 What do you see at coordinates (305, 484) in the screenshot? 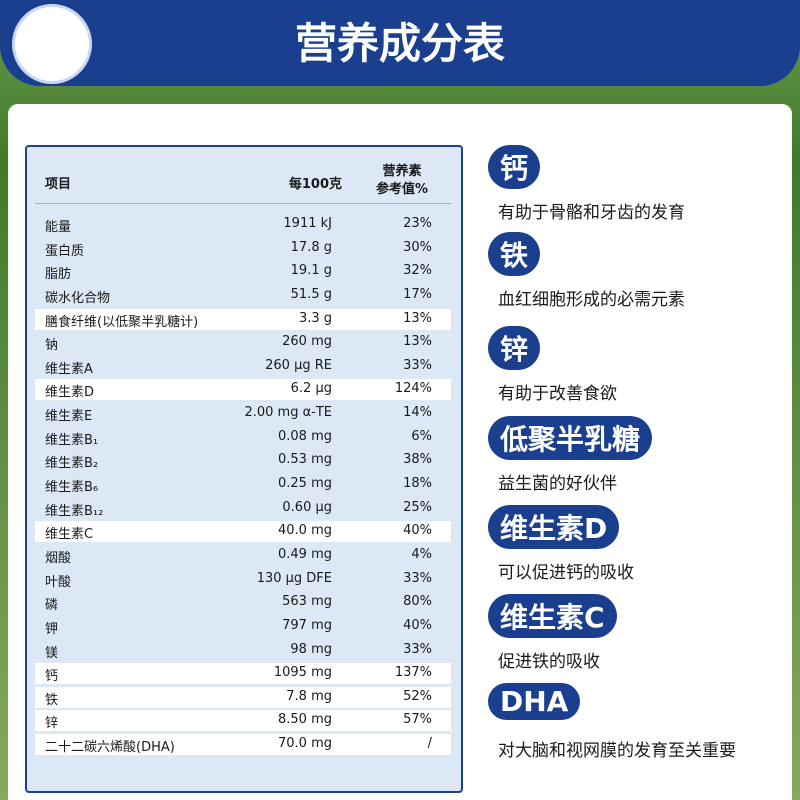
I see `row-amount: 0.25 mg` at bounding box center [305, 484].